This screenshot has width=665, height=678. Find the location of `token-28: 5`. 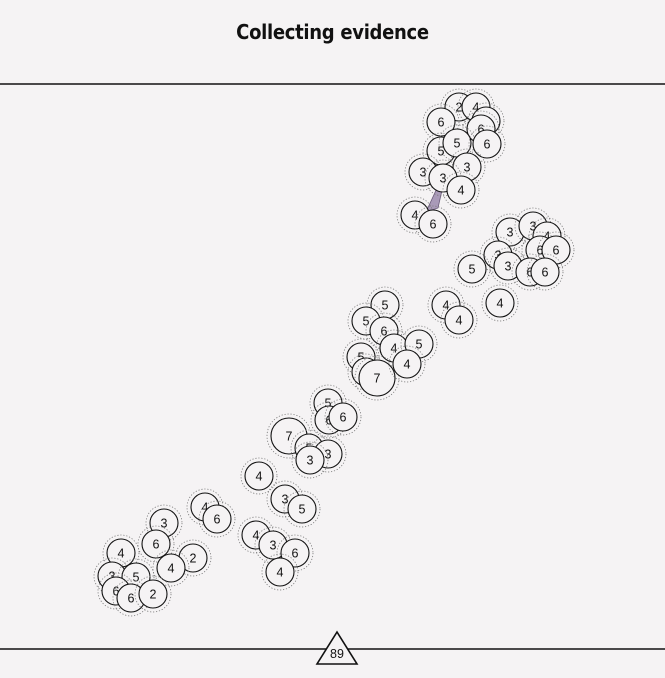

token-28: 5 is located at coordinates (385, 305).